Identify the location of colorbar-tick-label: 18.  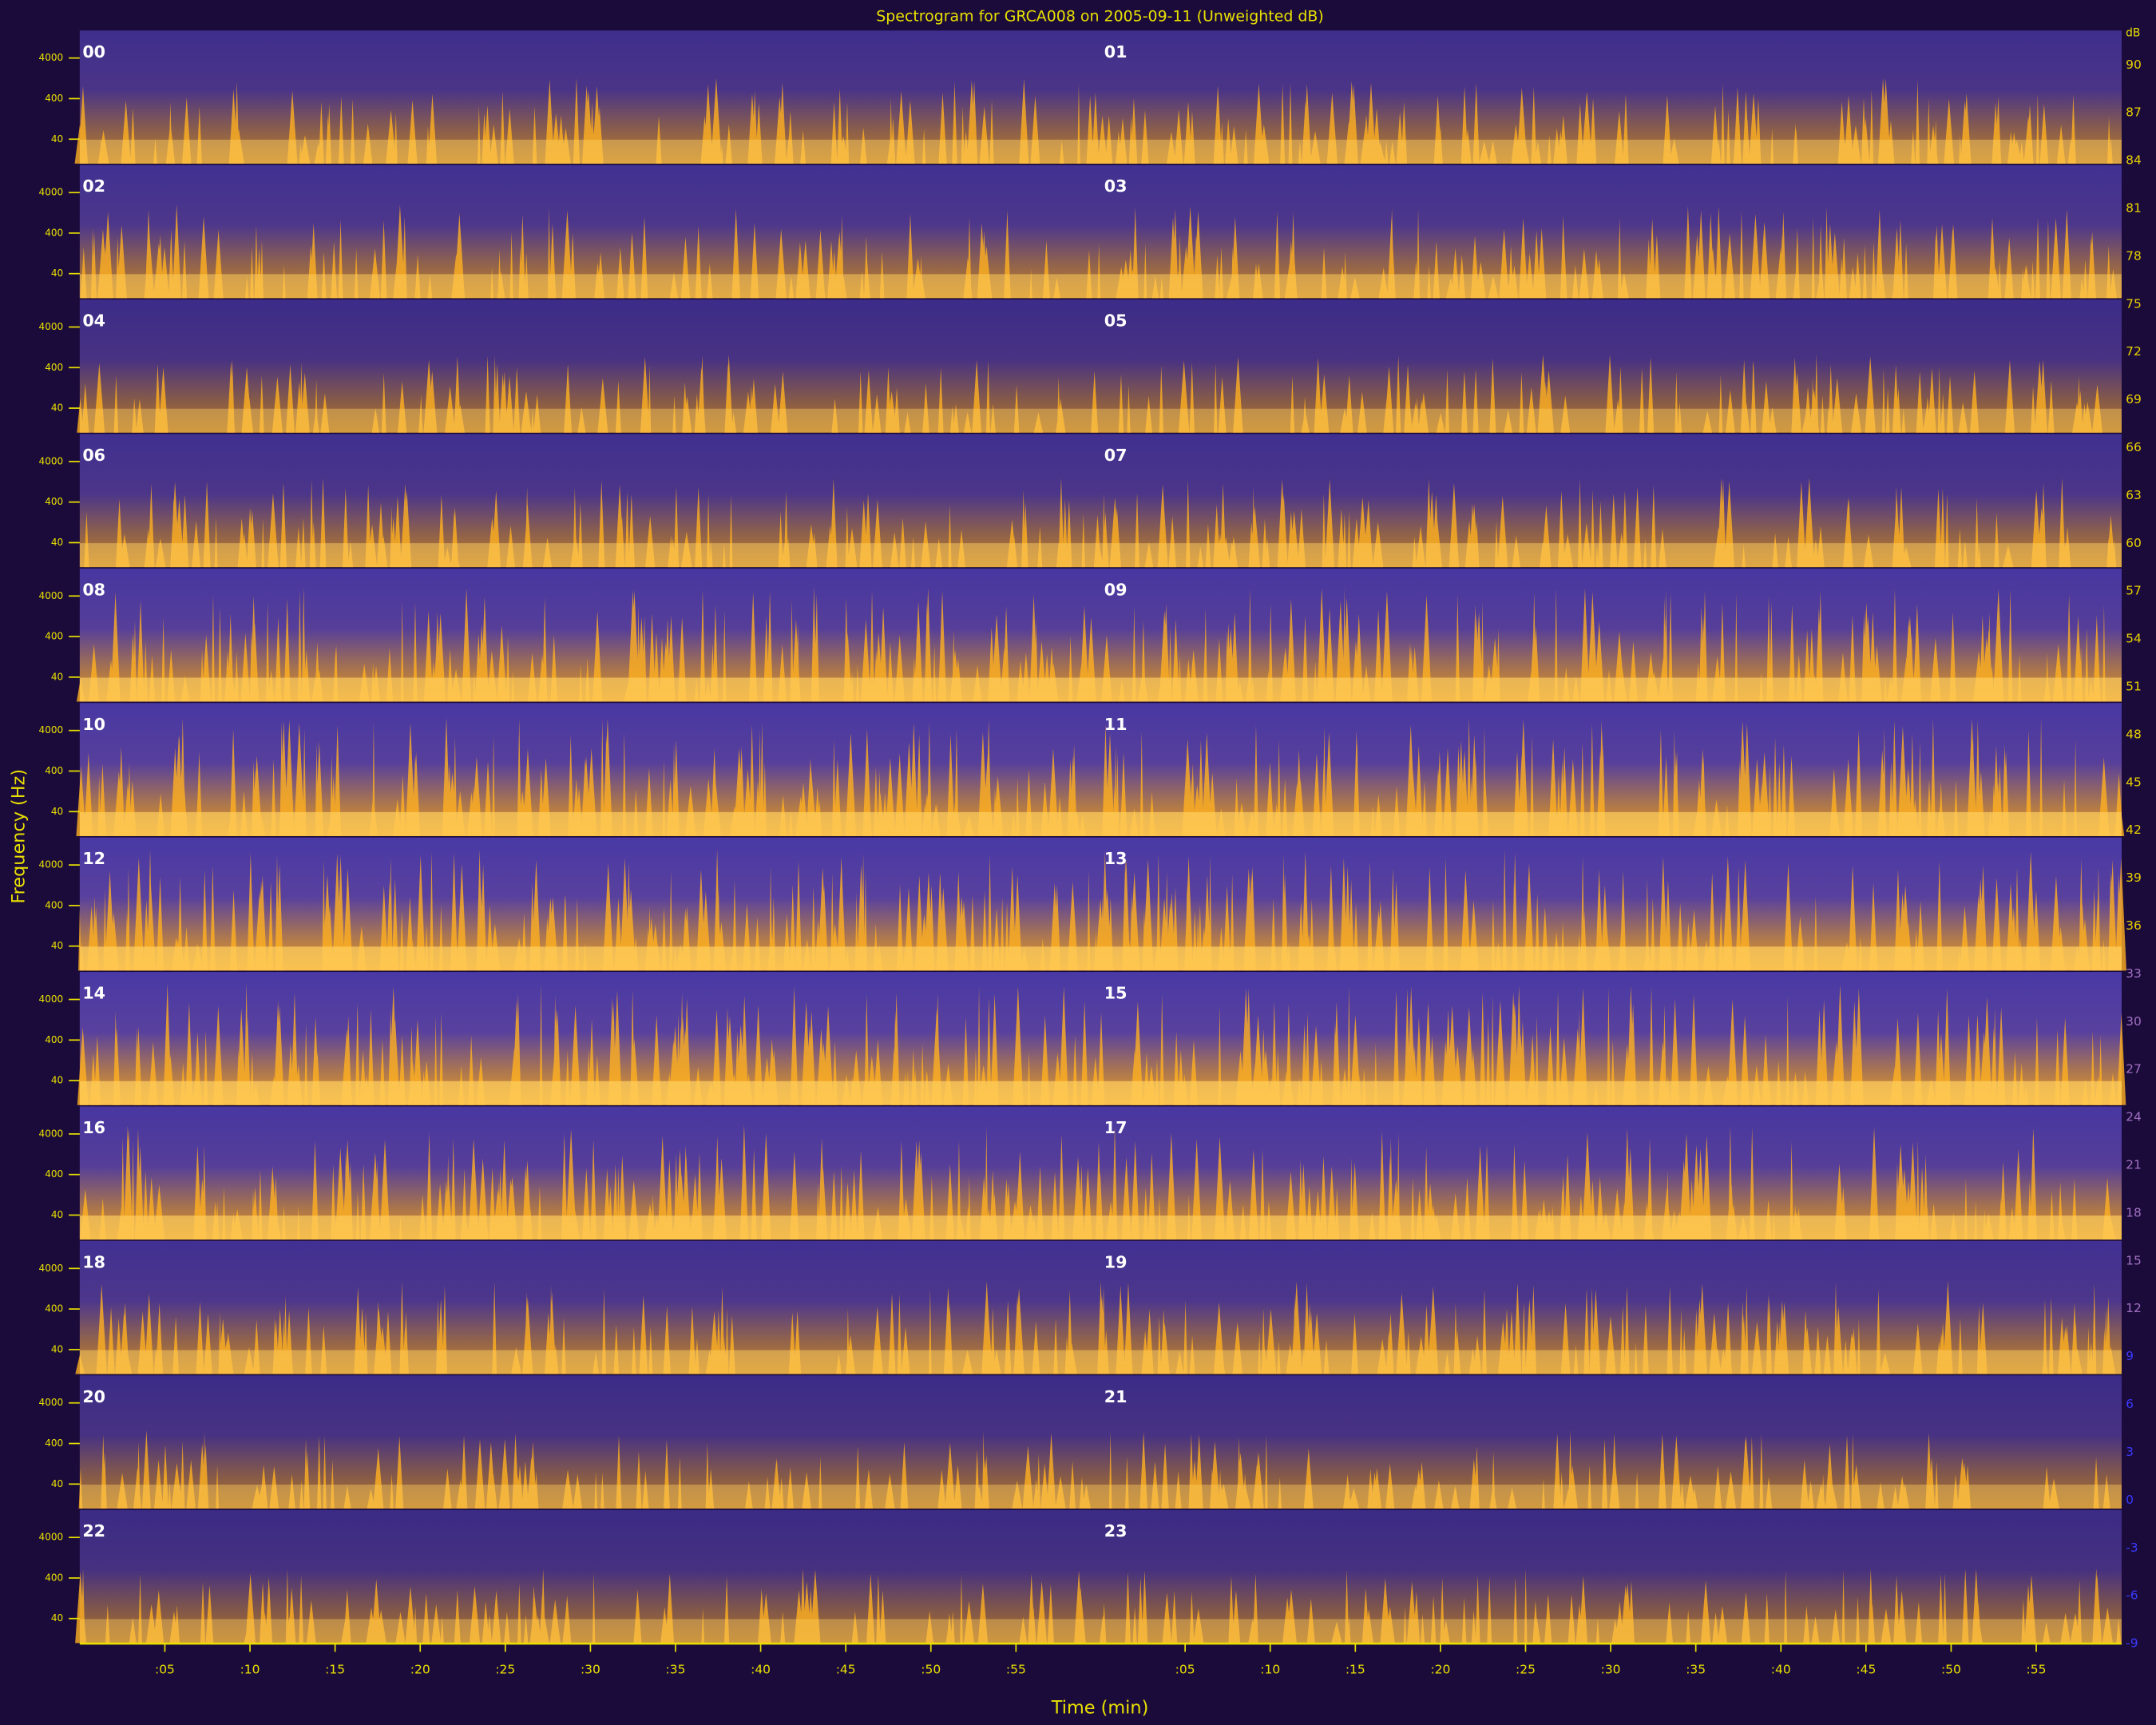
(2134, 1212).